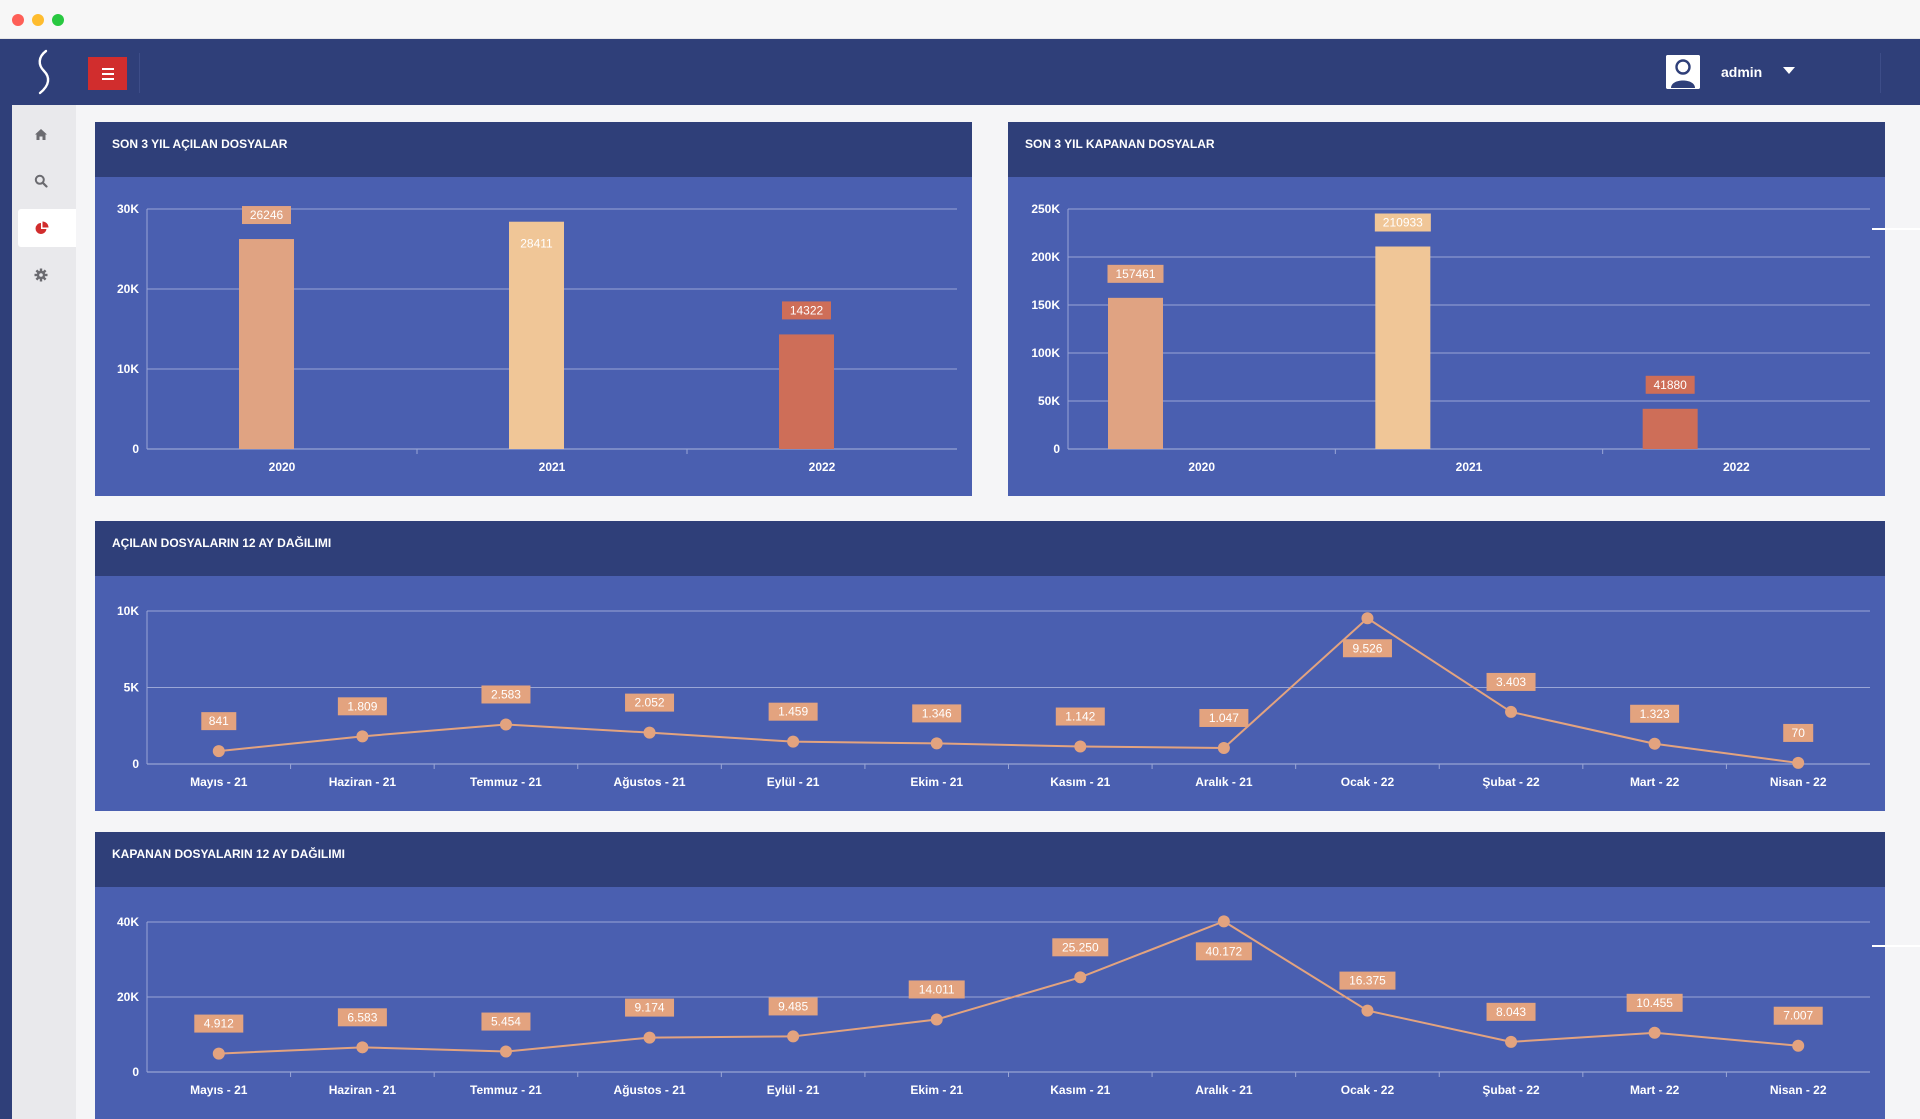 Image resolution: width=1920 pixels, height=1119 pixels. I want to click on data-label: 1.323, so click(1655, 714).